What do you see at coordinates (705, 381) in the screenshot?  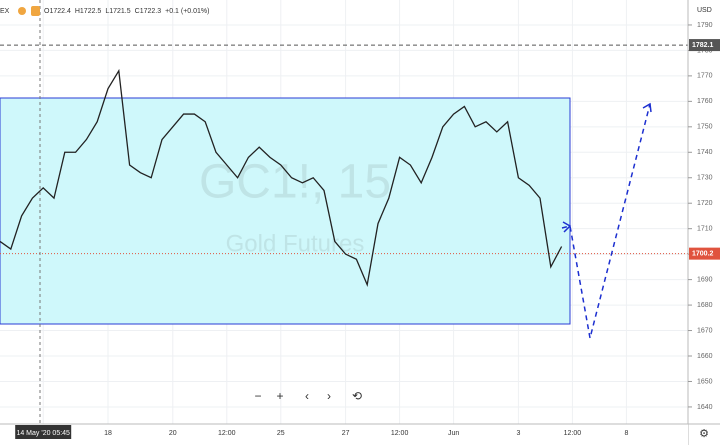 I see `y-tick-label: 1650` at bounding box center [705, 381].